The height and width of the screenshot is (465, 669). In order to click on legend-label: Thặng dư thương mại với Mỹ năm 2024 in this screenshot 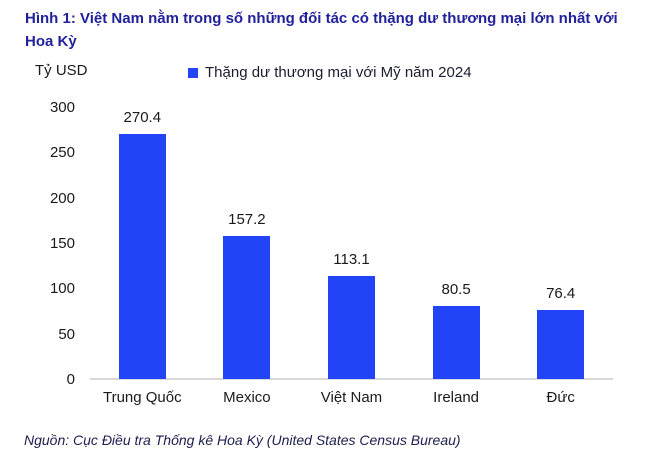, I will do `click(338, 72)`.